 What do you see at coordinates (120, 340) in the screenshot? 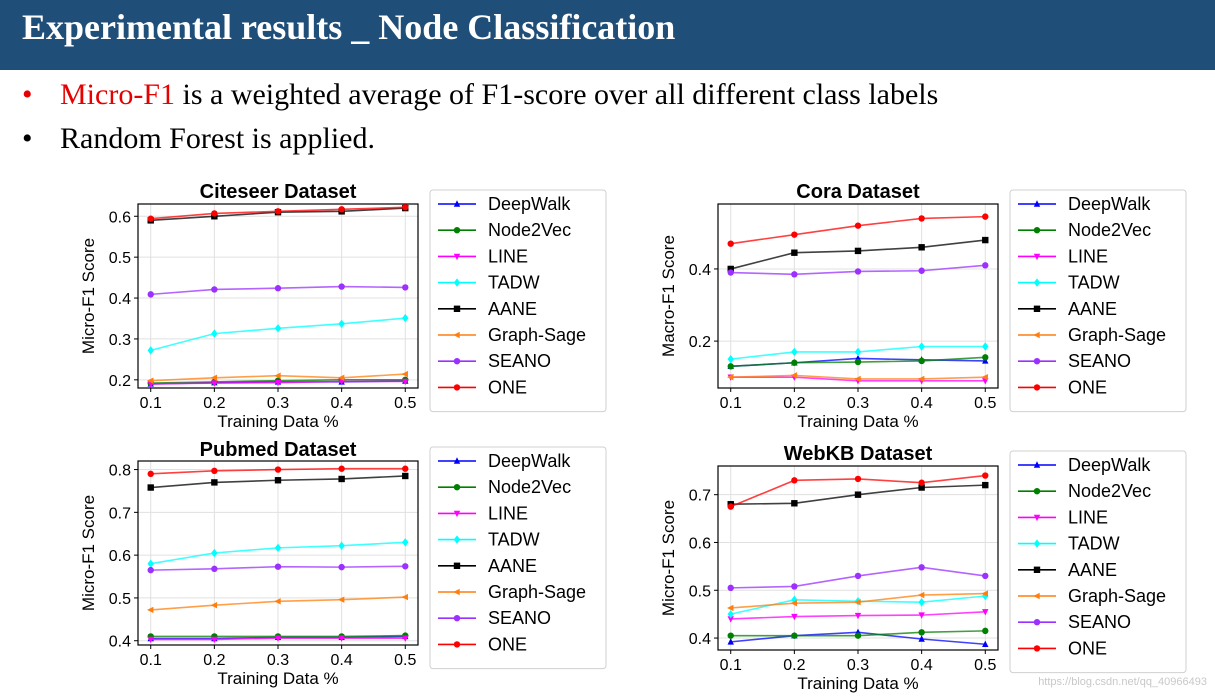
I see `y-tick-label: 0.3` at bounding box center [120, 340].